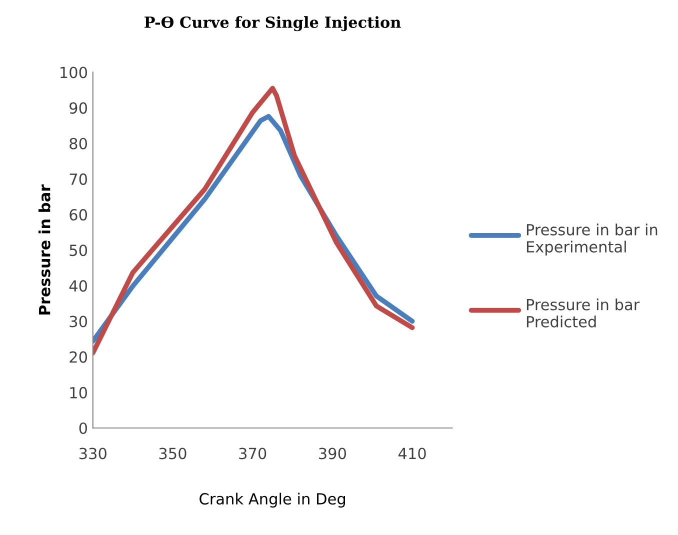 Image resolution: width=678 pixels, height=535 pixels. What do you see at coordinates (272, 24) in the screenshot?
I see `chart-title: P-ϴ Curve for Single Injection` at bounding box center [272, 24].